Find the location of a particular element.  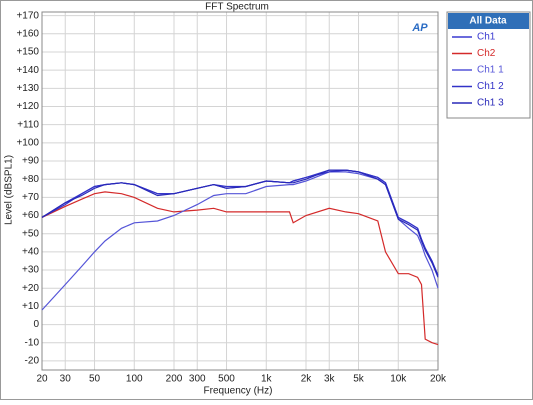

y-tick-label: +80 is located at coordinates (30, 179).